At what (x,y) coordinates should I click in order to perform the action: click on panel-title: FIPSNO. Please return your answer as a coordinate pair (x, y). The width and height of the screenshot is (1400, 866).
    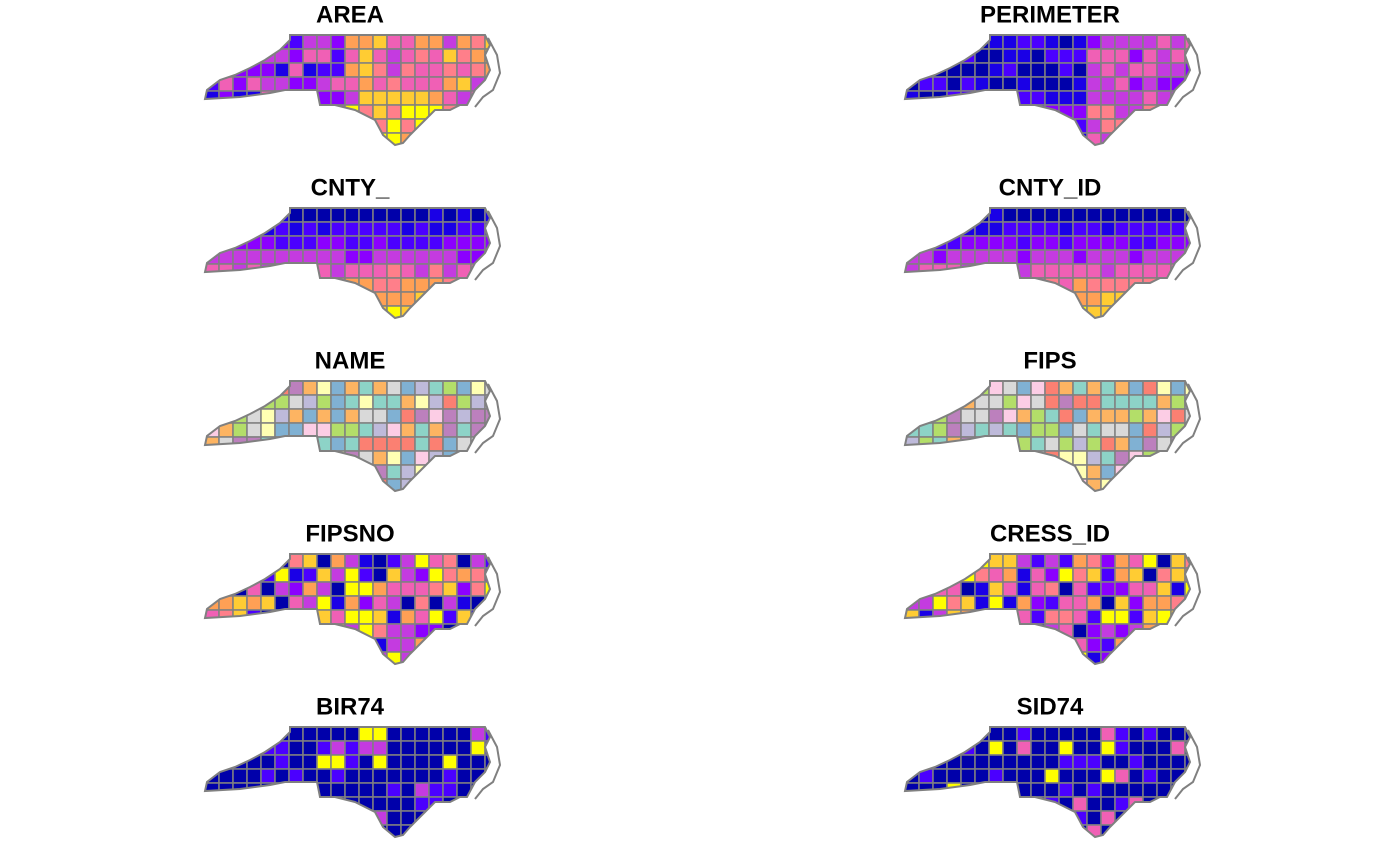
    Looking at the image, I should click on (349, 533).